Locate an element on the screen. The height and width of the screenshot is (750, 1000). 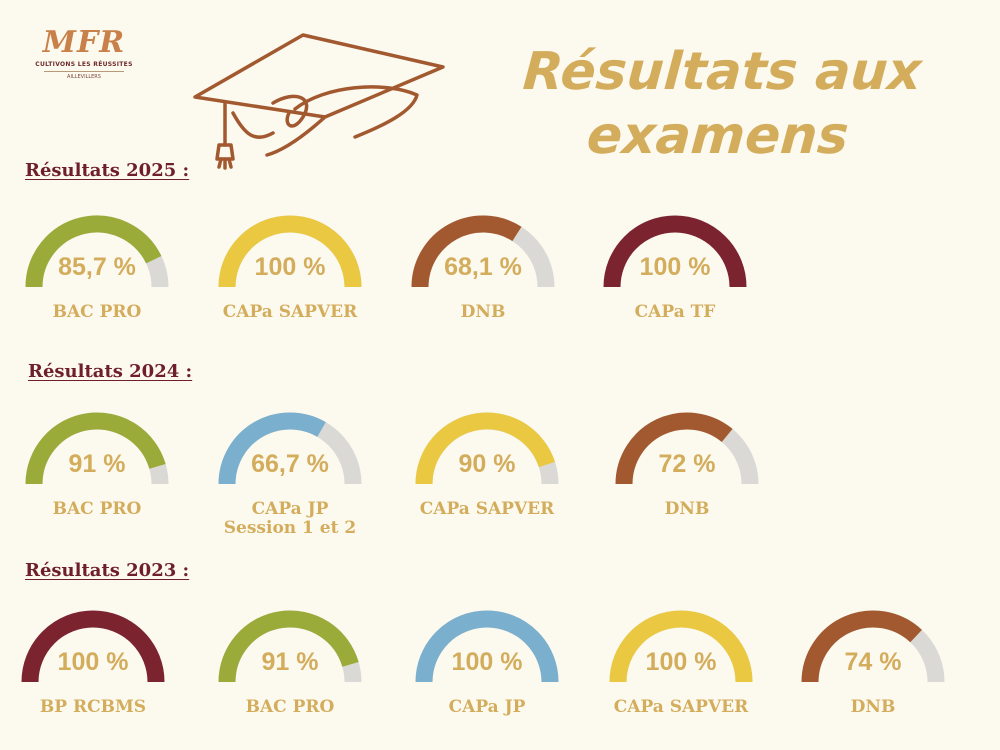
logo-tagline: CULTIVONS LES RÉUSSITES is located at coordinates (84, 64).